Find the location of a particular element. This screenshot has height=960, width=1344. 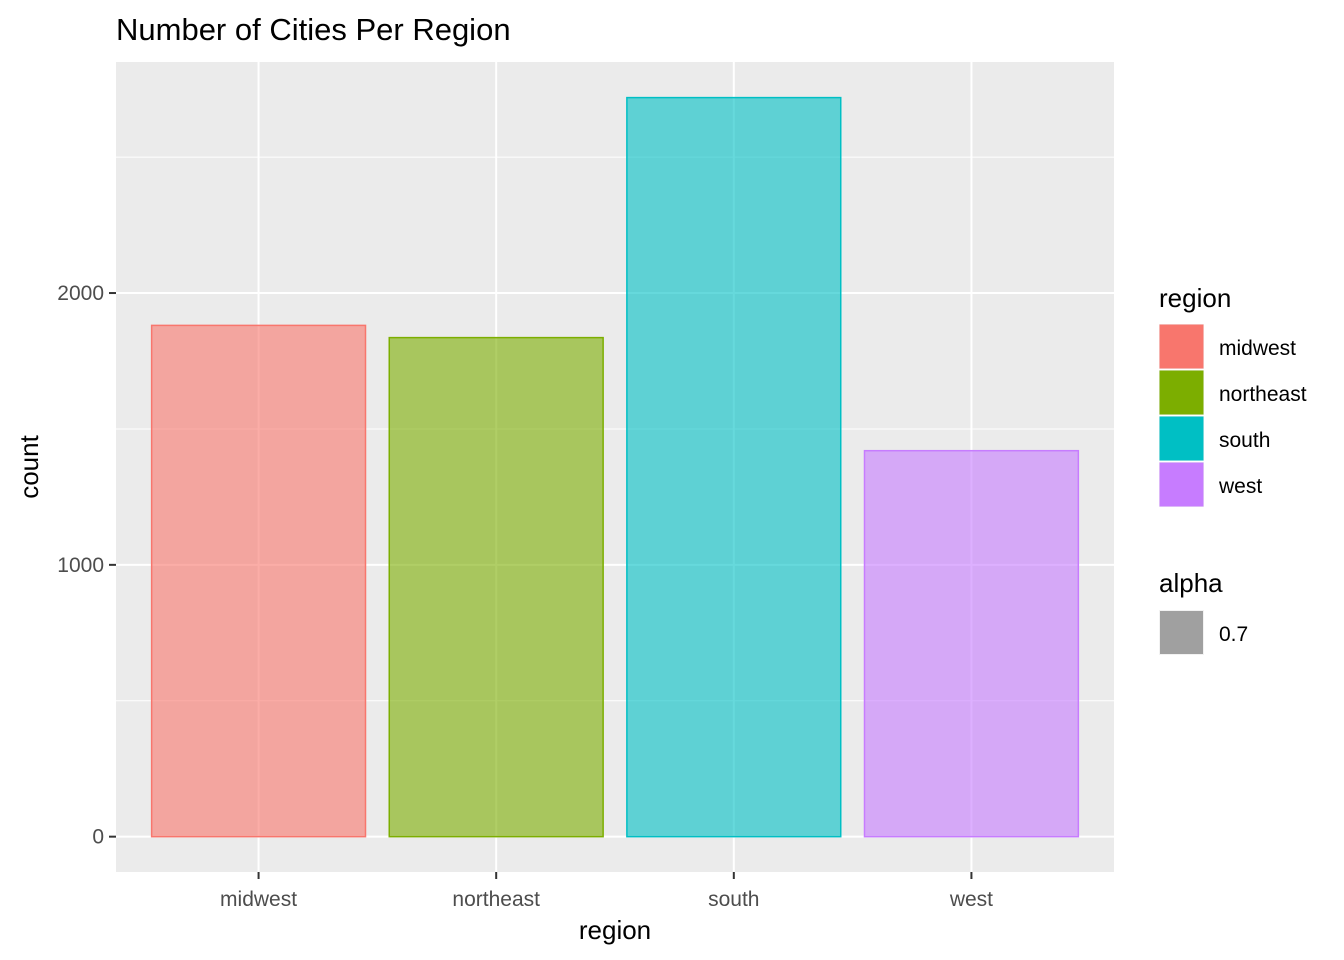

legend-label: 0.7 is located at coordinates (1233, 634).